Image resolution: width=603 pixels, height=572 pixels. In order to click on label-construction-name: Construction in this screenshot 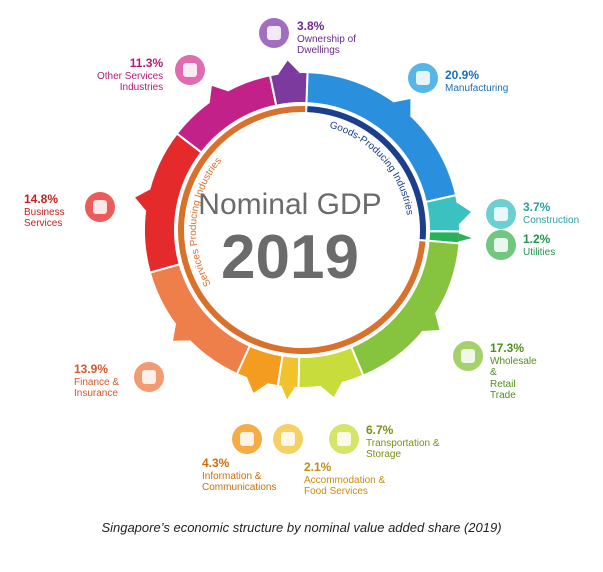, I will do `click(551, 220)`.